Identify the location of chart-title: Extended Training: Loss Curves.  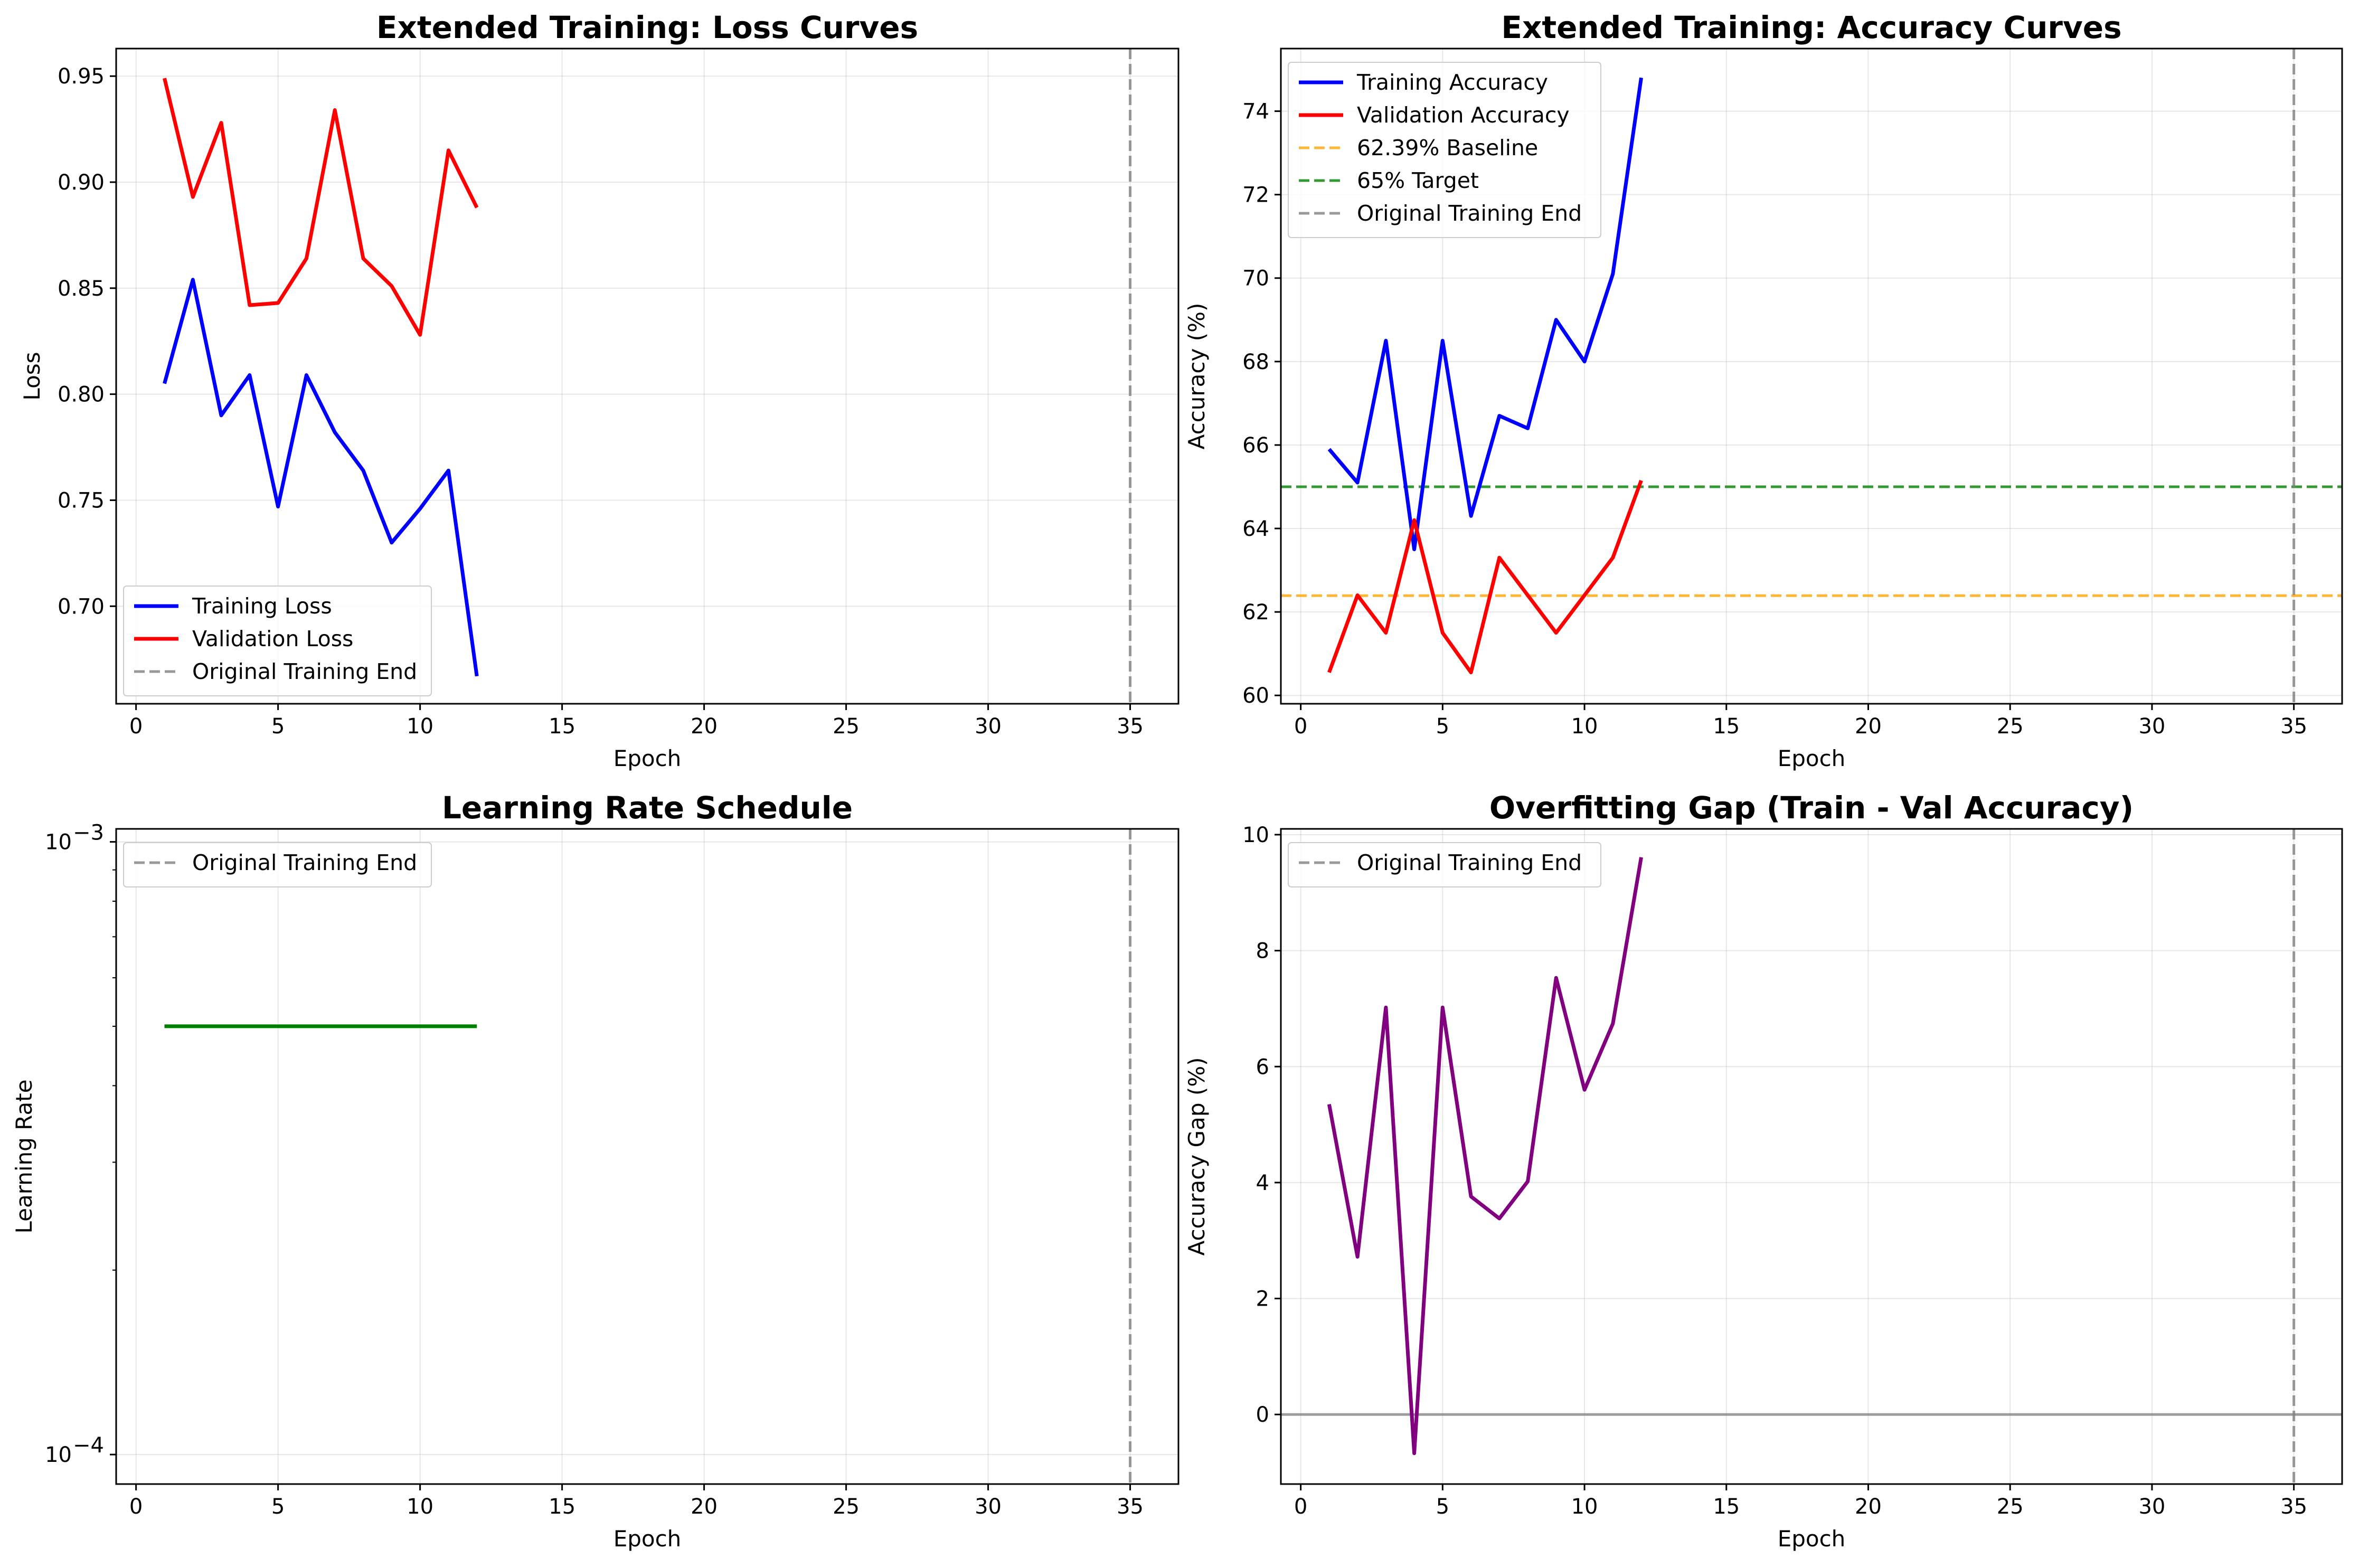
(647, 27).